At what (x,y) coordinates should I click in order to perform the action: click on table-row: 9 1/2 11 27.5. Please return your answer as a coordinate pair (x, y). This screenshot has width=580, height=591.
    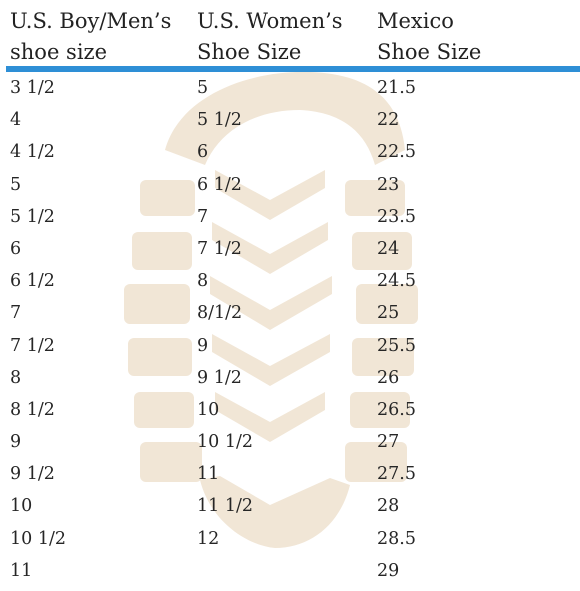
    Looking at the image, I should click on (290, 478).